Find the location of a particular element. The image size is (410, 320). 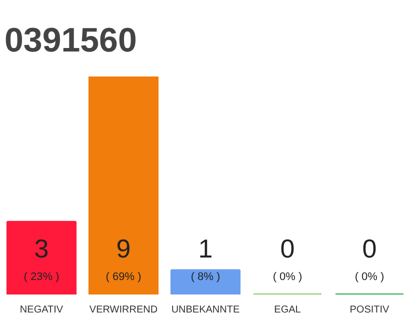

x-tick-label: POSITIV is located at coordinates (370, 310).